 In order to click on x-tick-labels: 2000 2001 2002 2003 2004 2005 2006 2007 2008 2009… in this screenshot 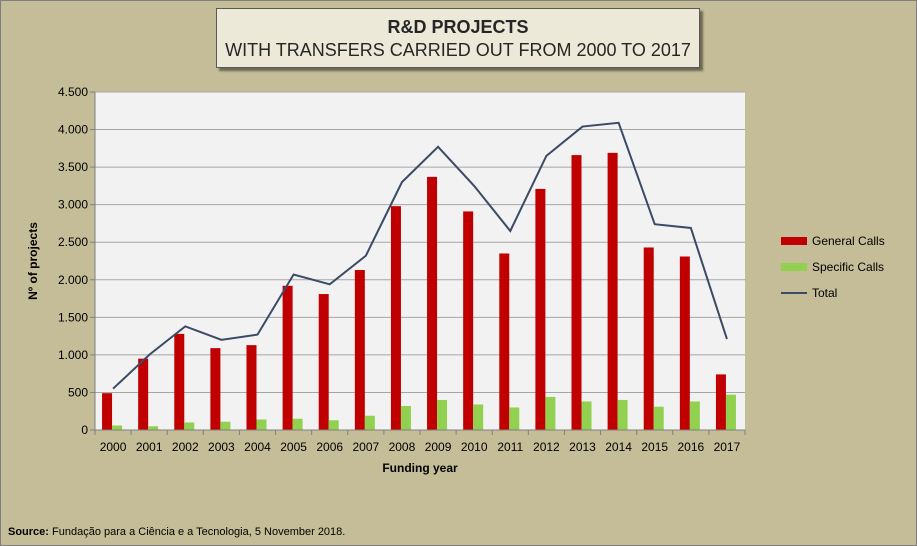, I will do `click(420, 447)`.